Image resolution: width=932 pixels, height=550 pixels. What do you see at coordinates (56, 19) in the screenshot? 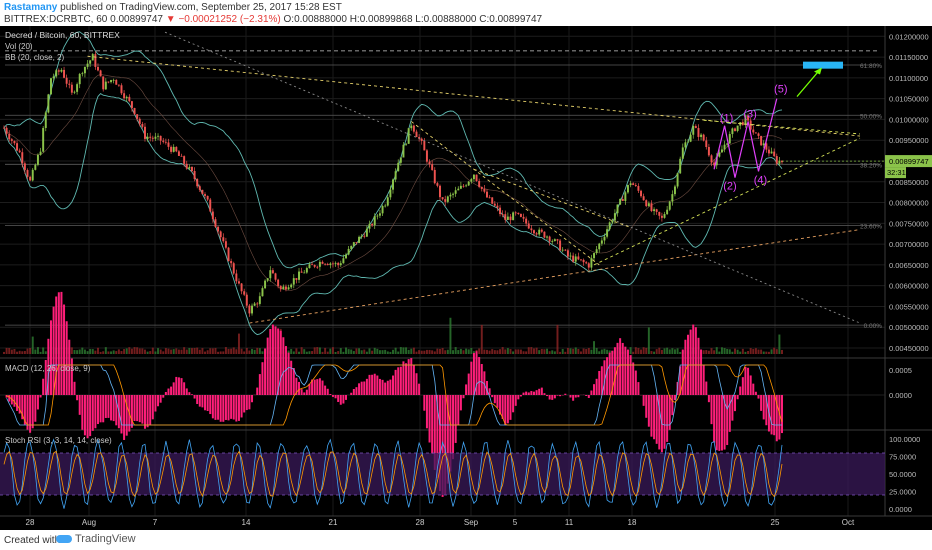
I see `symbol-label: BITTREX:DCRBTC, 60` at bounding box center [56, 19].